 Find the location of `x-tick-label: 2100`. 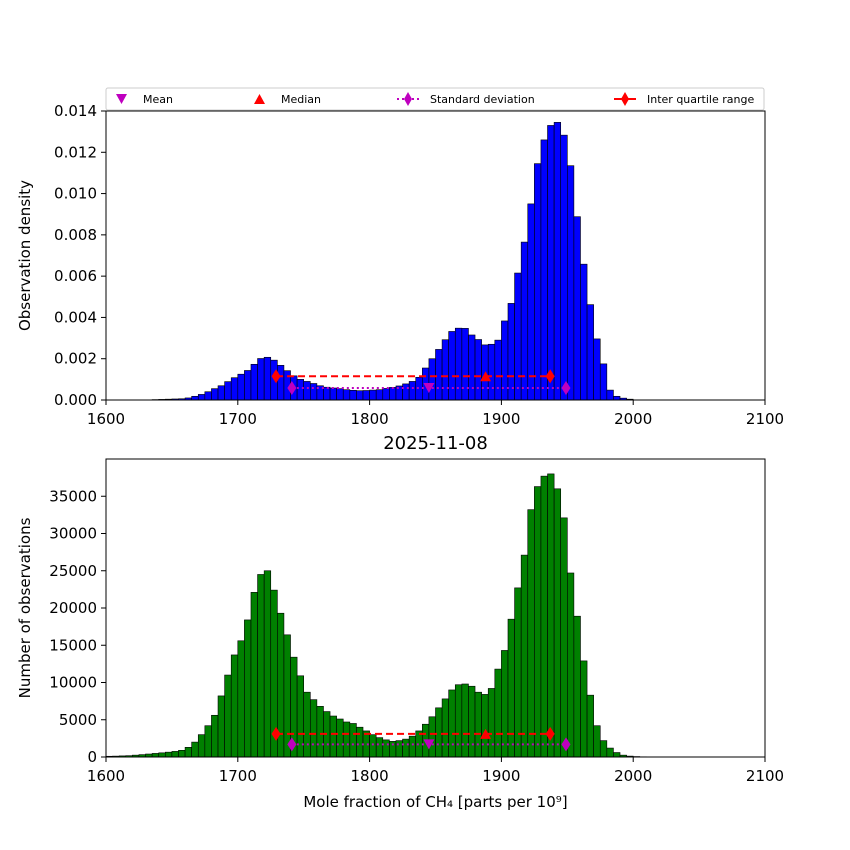

x-tick-label: 2100 is located at coordinates (765, 419).